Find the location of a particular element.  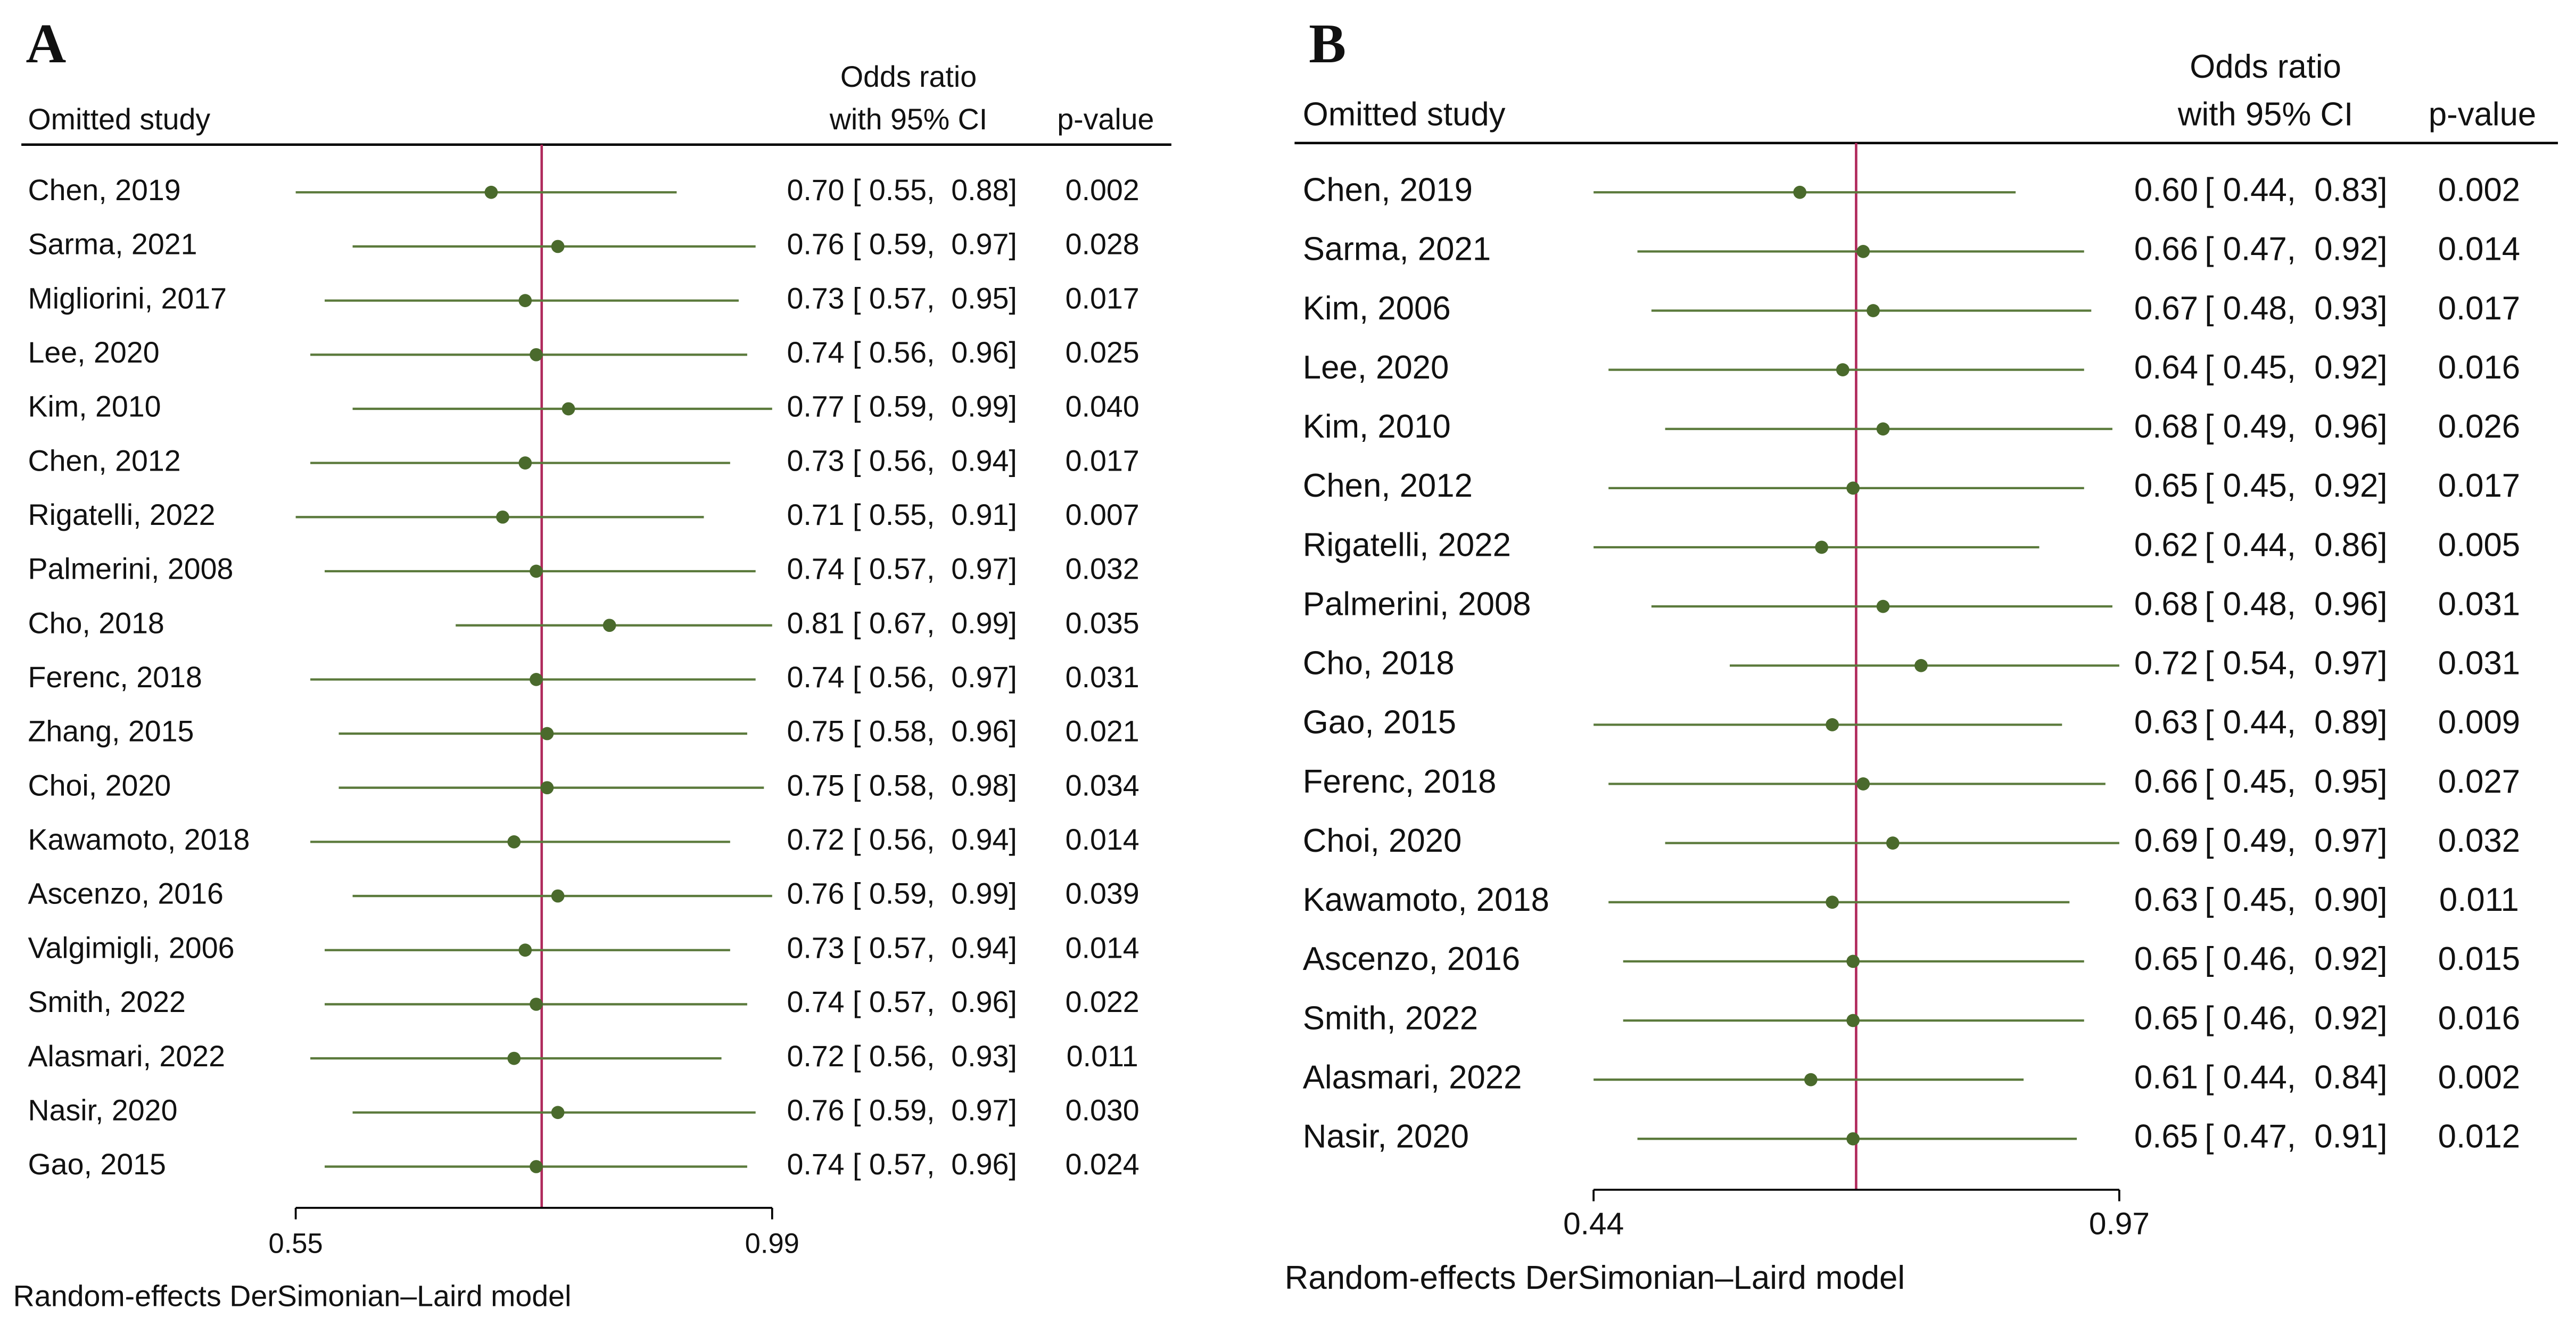

study-name: Alasmari, 2022 is located at coordinates (126, 1057).